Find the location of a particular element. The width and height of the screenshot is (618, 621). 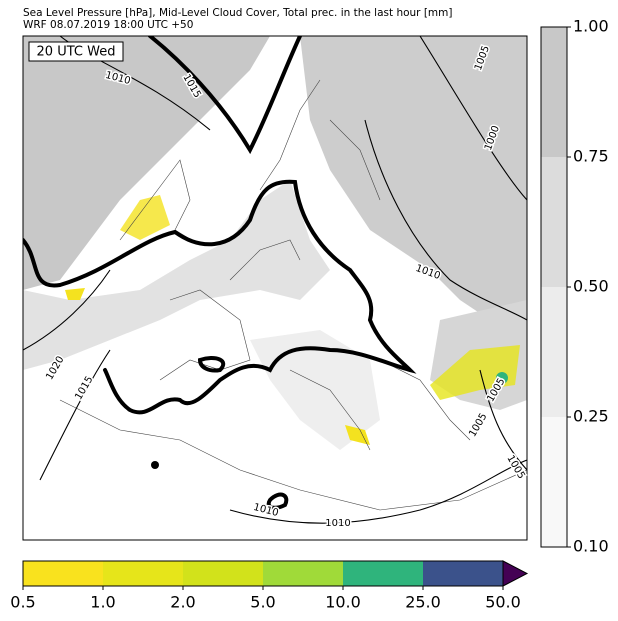

colorbar-tick-label: 0.75 is located at coordinates (591, 156).